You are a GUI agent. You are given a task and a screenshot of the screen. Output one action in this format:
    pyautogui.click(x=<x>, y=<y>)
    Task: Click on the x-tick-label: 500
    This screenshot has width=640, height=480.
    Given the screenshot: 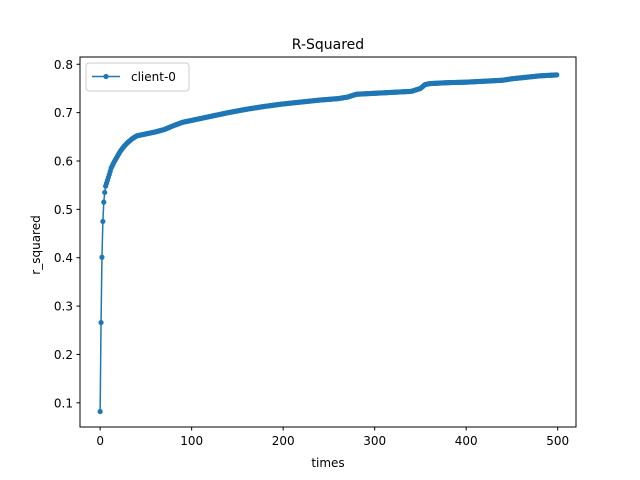 What is the action you would take?
    pyautogui.click(x=557, y=441)
    